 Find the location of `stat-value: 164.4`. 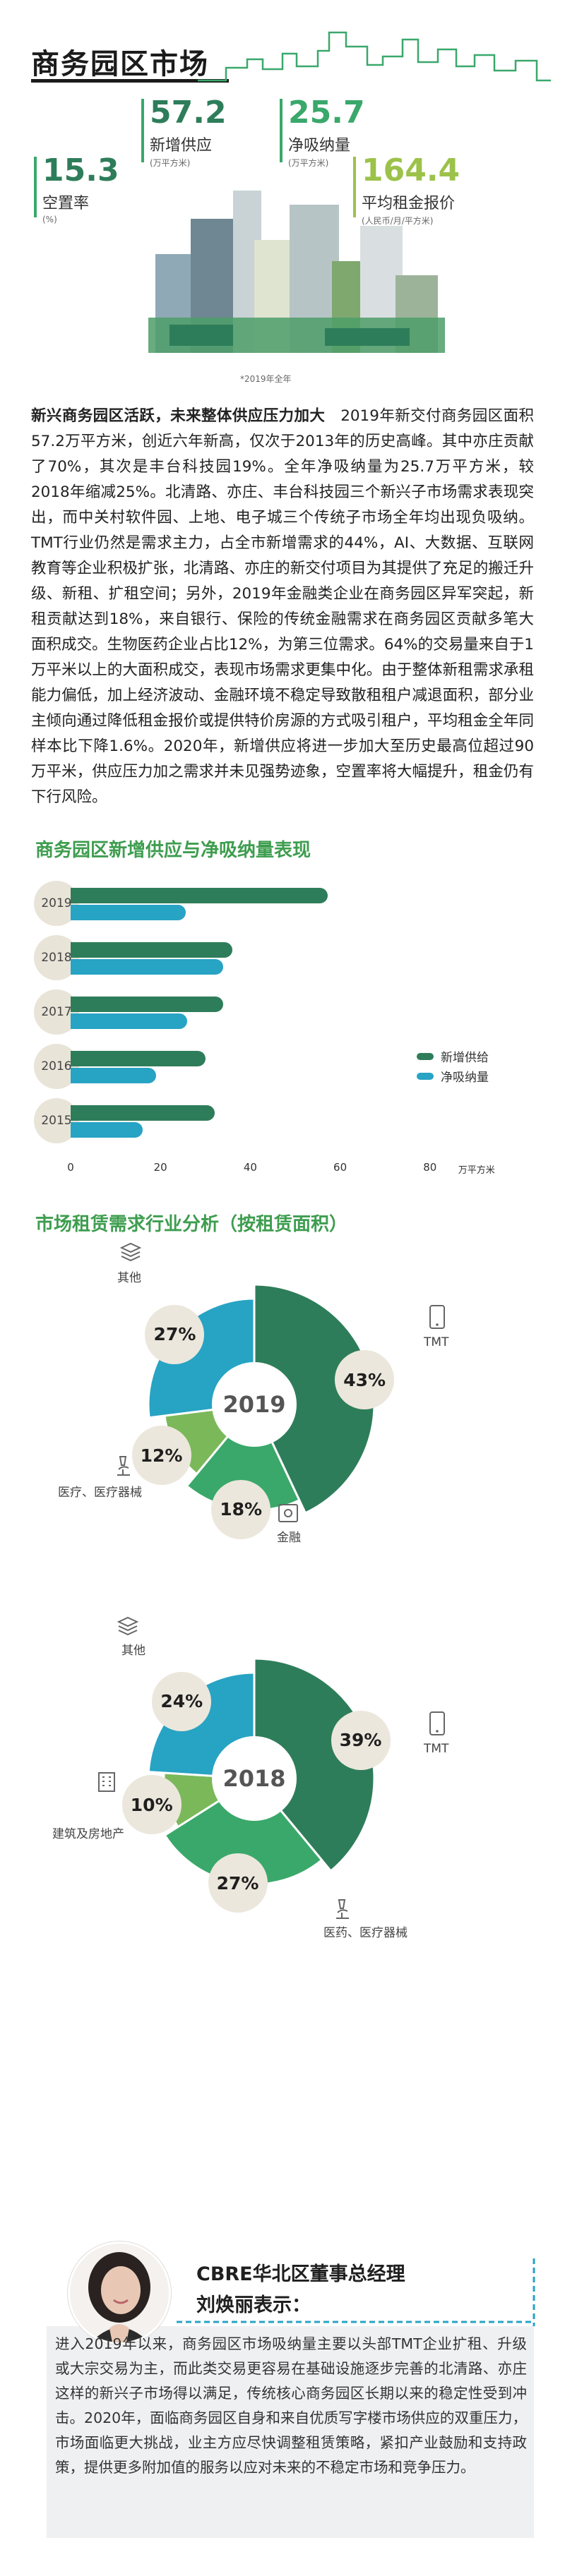

stat-value: 164.4 is located at coordinates (411, 170).